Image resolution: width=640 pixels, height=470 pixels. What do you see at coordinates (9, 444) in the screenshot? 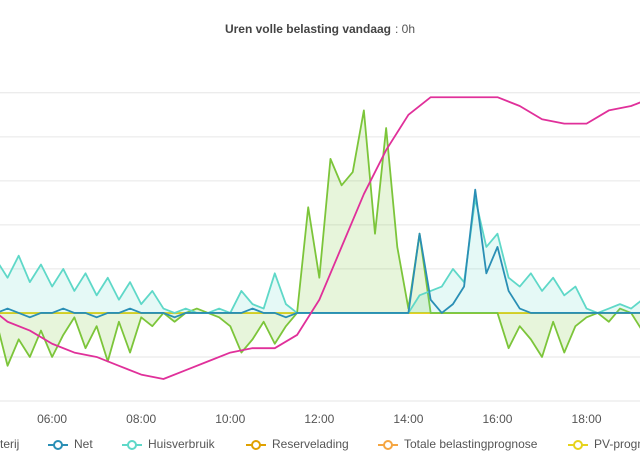
I see `legend-label: terij` at bounding box center [9, 444].